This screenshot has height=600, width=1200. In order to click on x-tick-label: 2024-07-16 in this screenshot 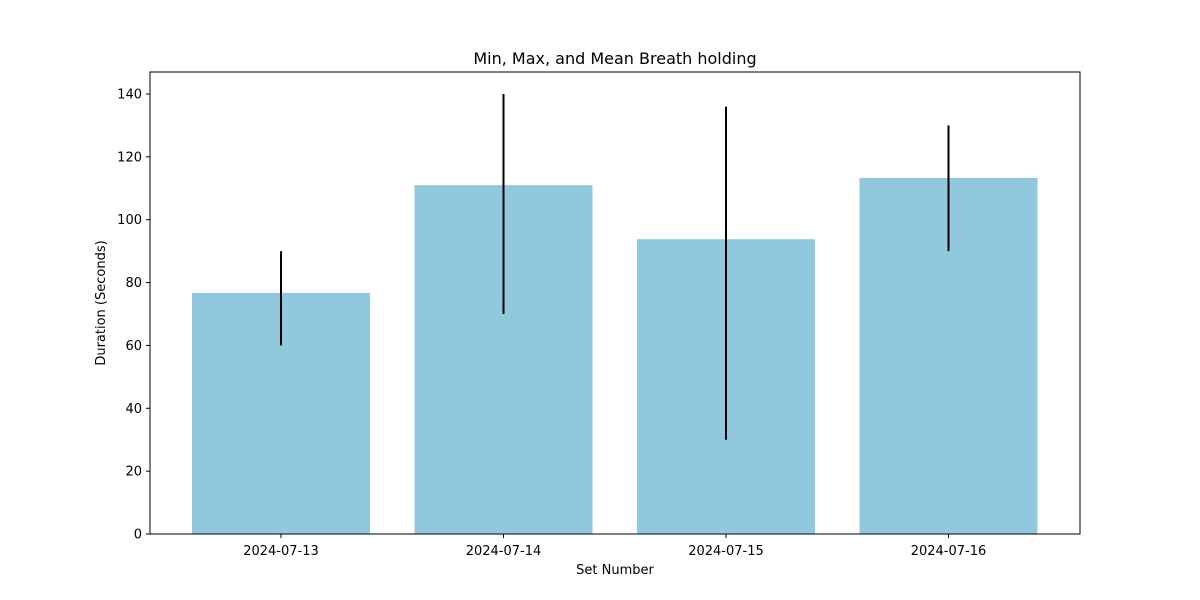, I will do `click(949, 551)`.